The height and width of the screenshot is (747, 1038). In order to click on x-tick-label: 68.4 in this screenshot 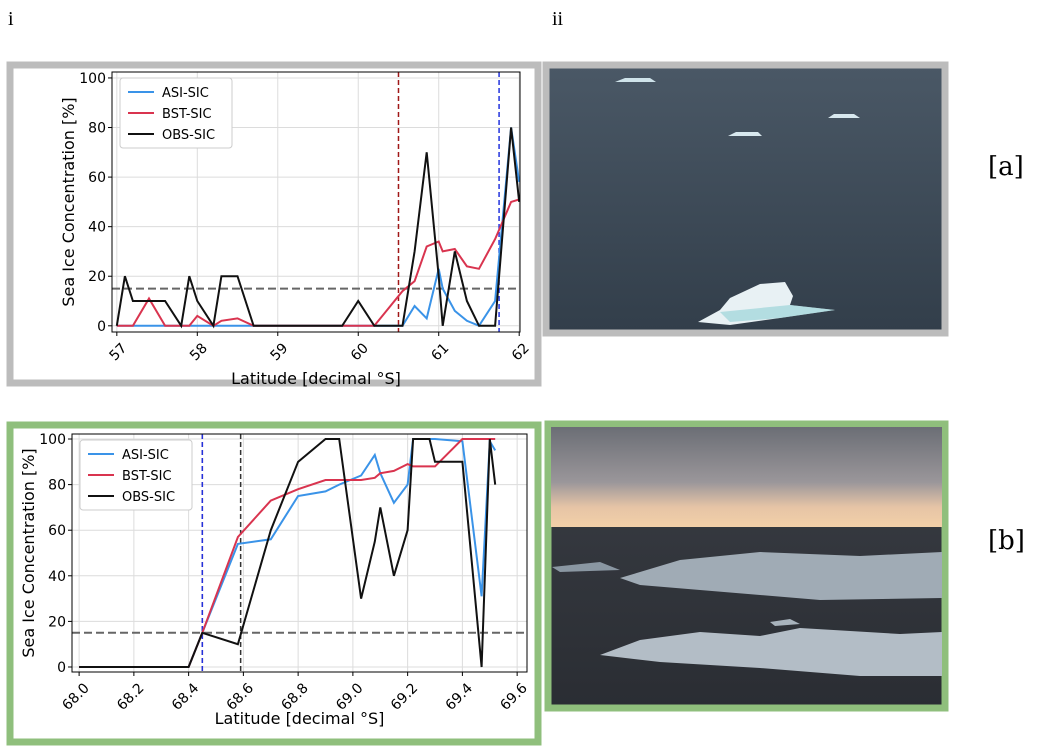, I will do `click(185, 696)`.